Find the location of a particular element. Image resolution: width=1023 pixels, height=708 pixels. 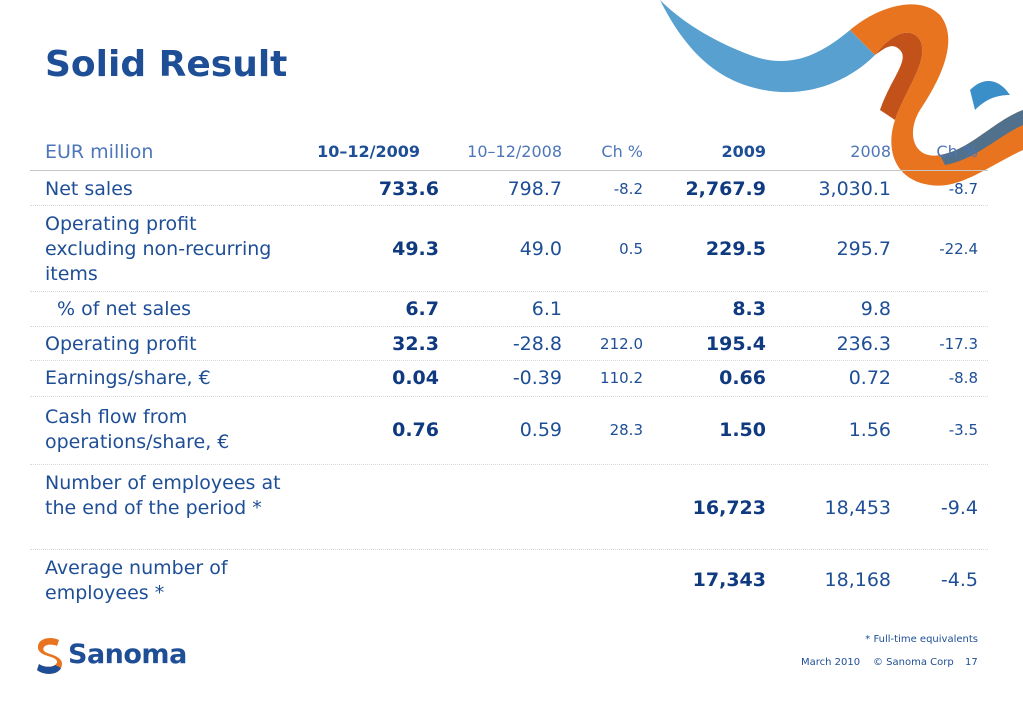

value-year-2008: 3,030.1 is located at coordinates (854, 189).